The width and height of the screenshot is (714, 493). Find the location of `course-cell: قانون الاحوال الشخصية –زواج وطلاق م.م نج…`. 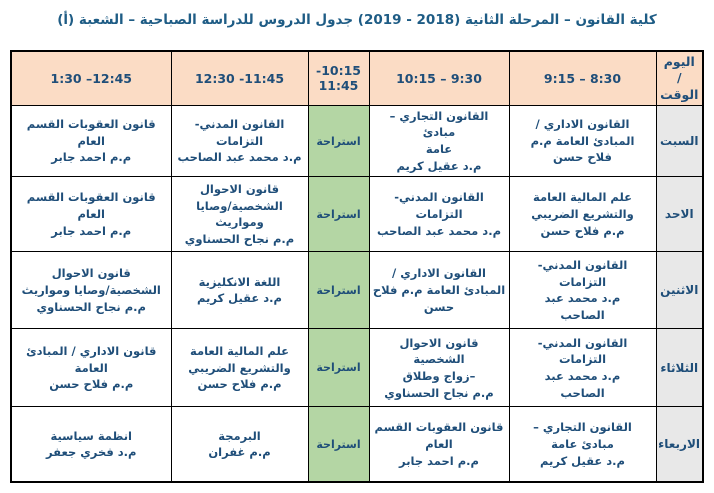

course-cell: قانون الاحوال الشخصية –زواج وطلاق م.م نج… is located at coordinates (439, 368).